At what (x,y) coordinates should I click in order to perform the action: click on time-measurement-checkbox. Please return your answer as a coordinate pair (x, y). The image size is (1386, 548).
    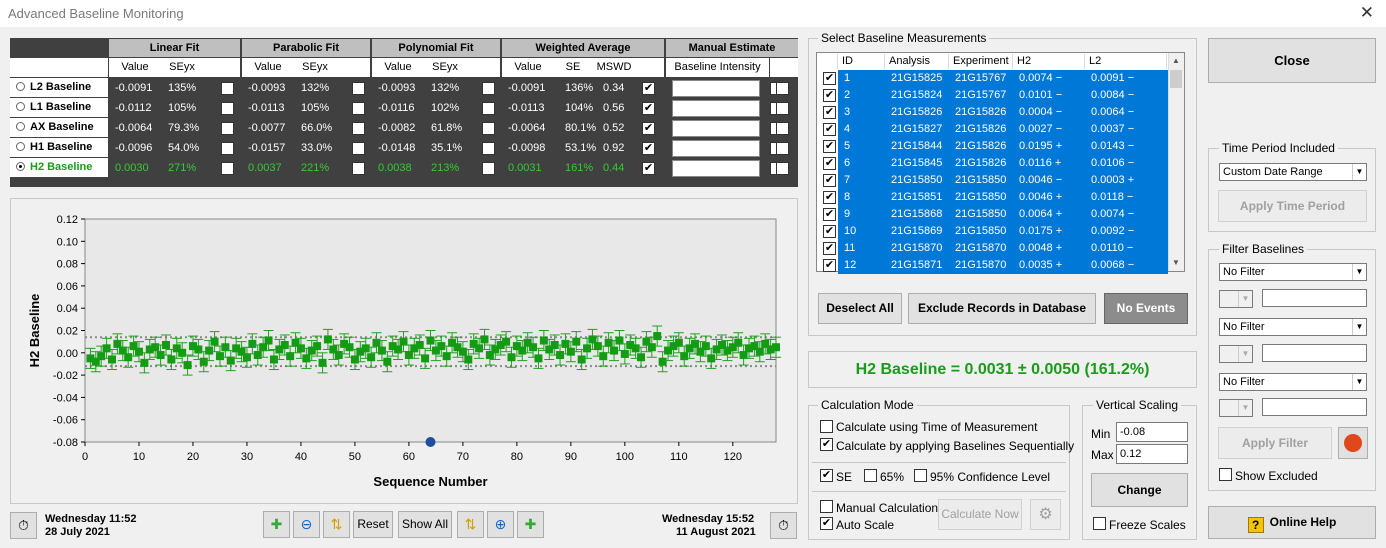
    Looking at the image, I should click on (826, 426).